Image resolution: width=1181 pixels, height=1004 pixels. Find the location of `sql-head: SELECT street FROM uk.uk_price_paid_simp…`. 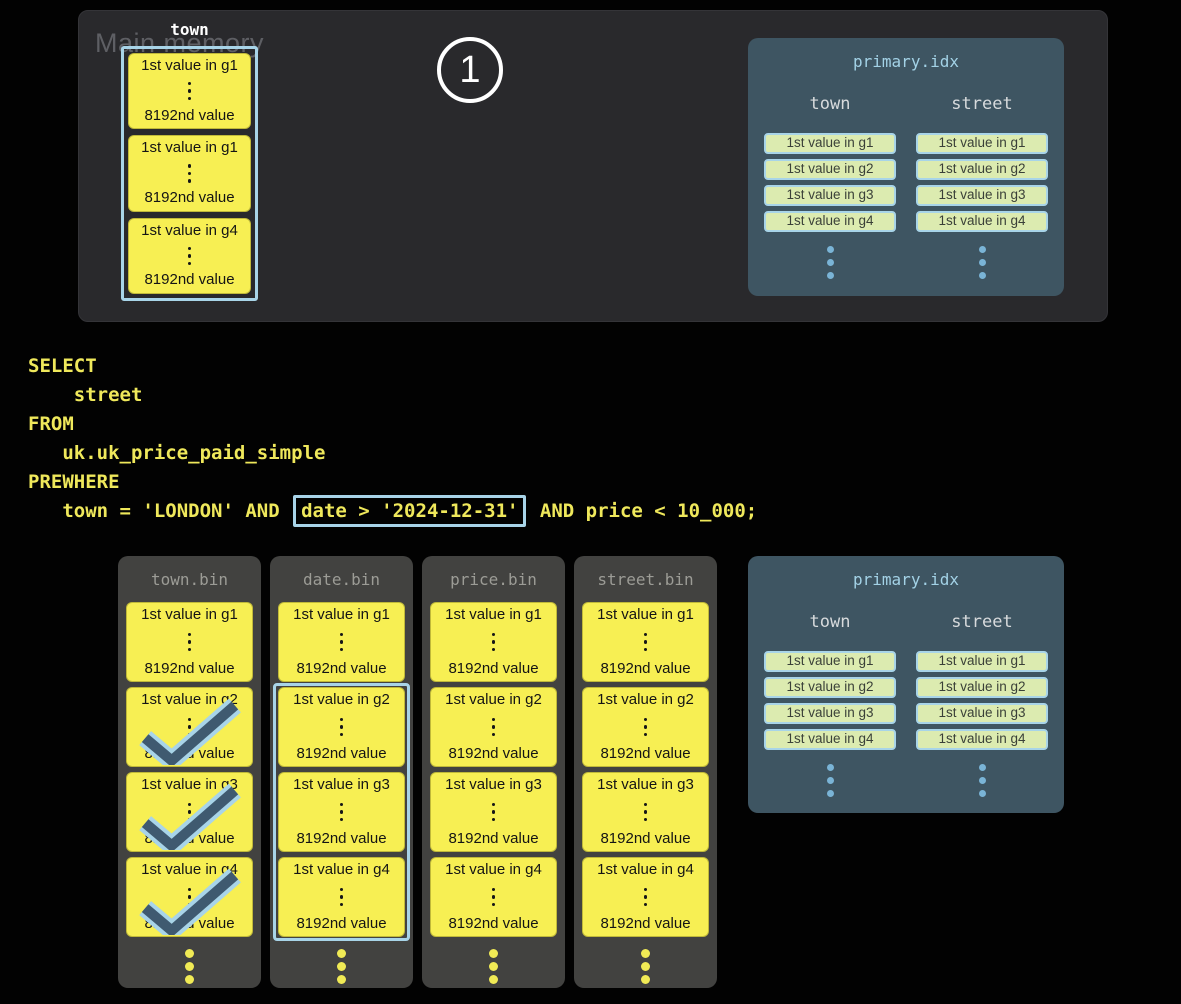

sql-head: SELECT street FROM uk.uk_price_paid_simp… is located at coordinates (177, 438).